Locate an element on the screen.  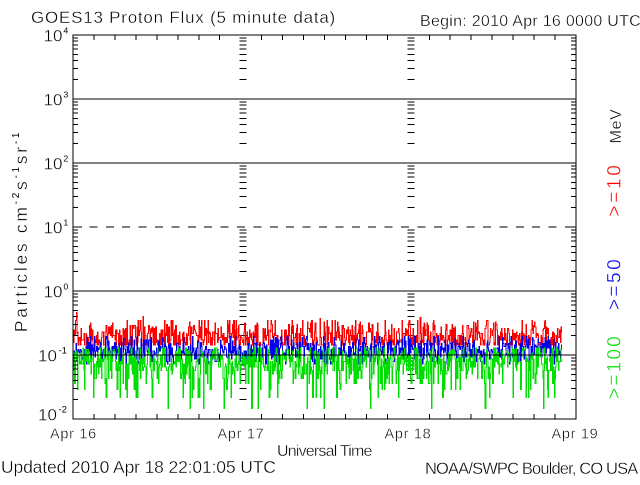
svg-text: 3 is located at coordinates (66, 95).